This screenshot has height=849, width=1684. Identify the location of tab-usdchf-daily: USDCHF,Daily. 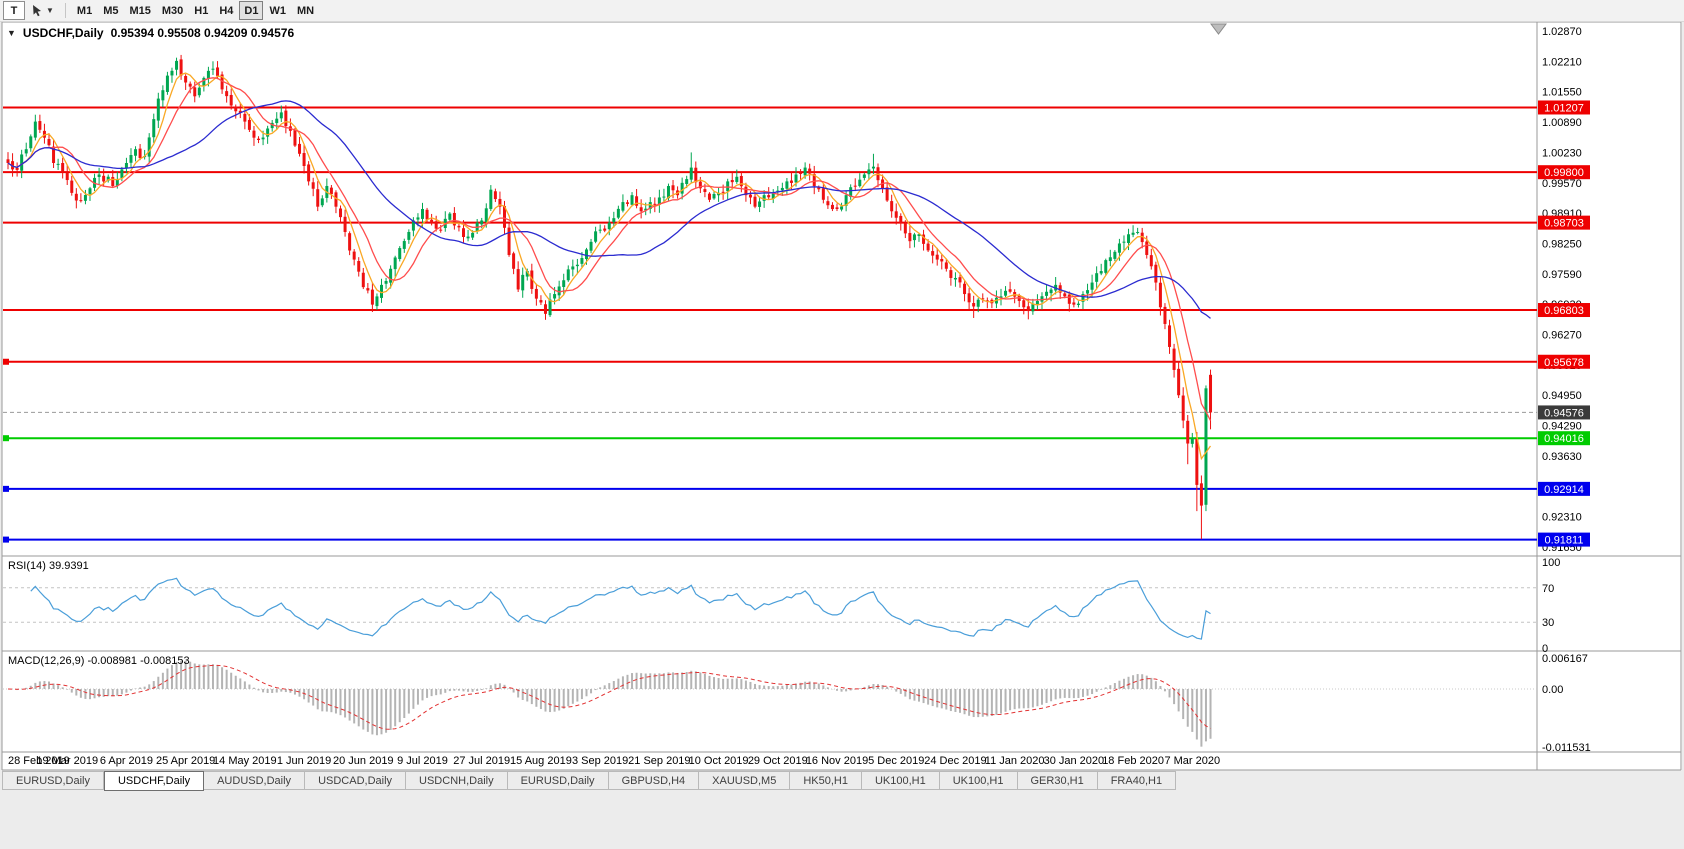
(154, 781).